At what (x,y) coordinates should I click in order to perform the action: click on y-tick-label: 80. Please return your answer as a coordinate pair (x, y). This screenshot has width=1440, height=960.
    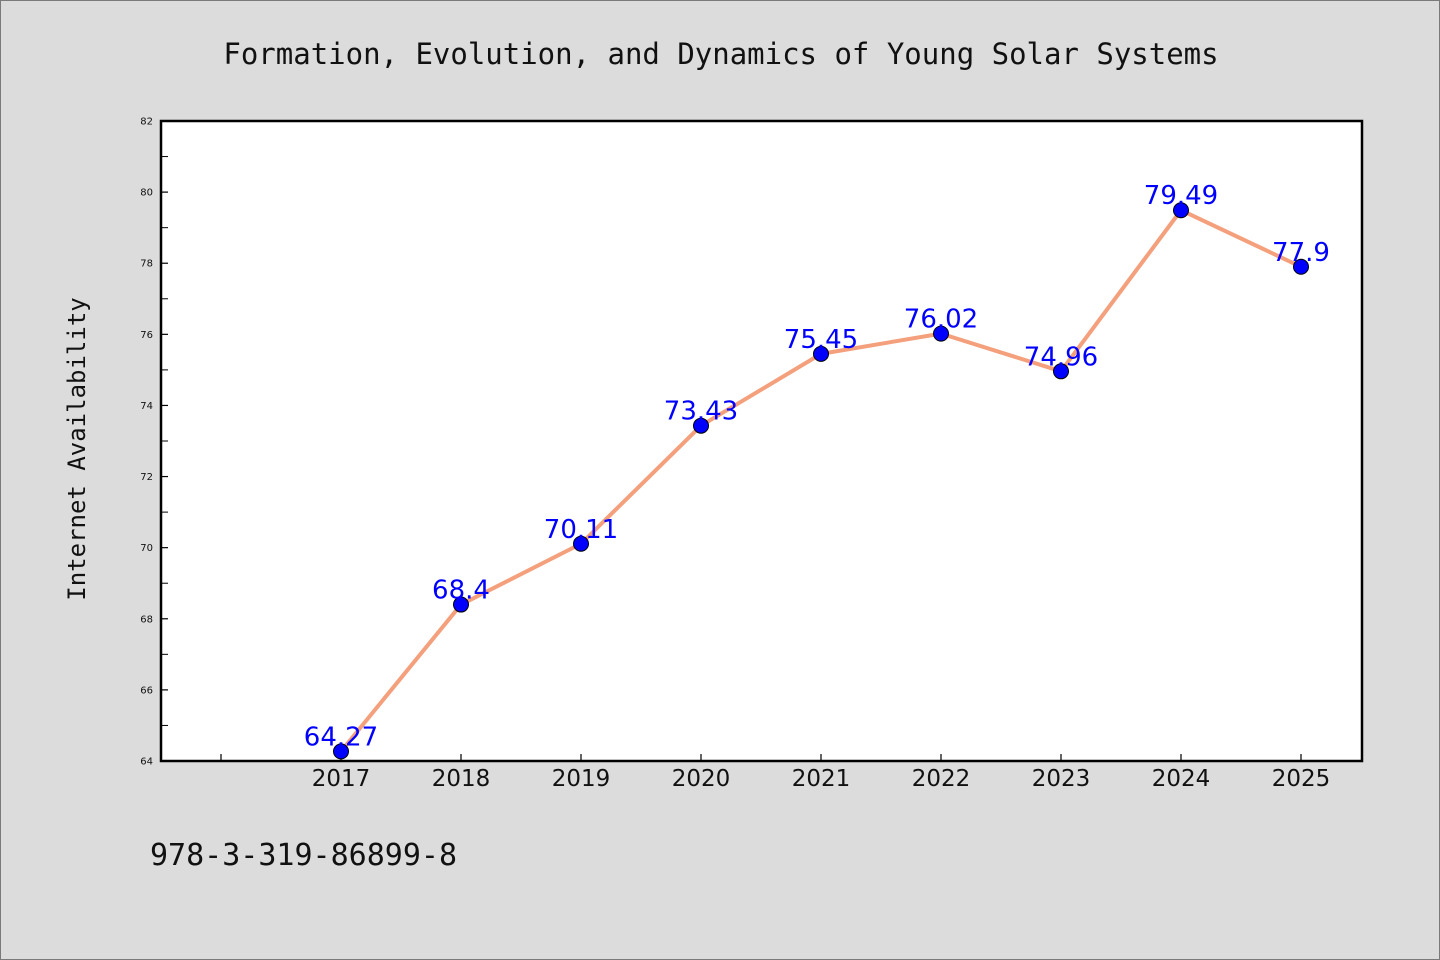
    Looking at the image, I should click on (146, 193).